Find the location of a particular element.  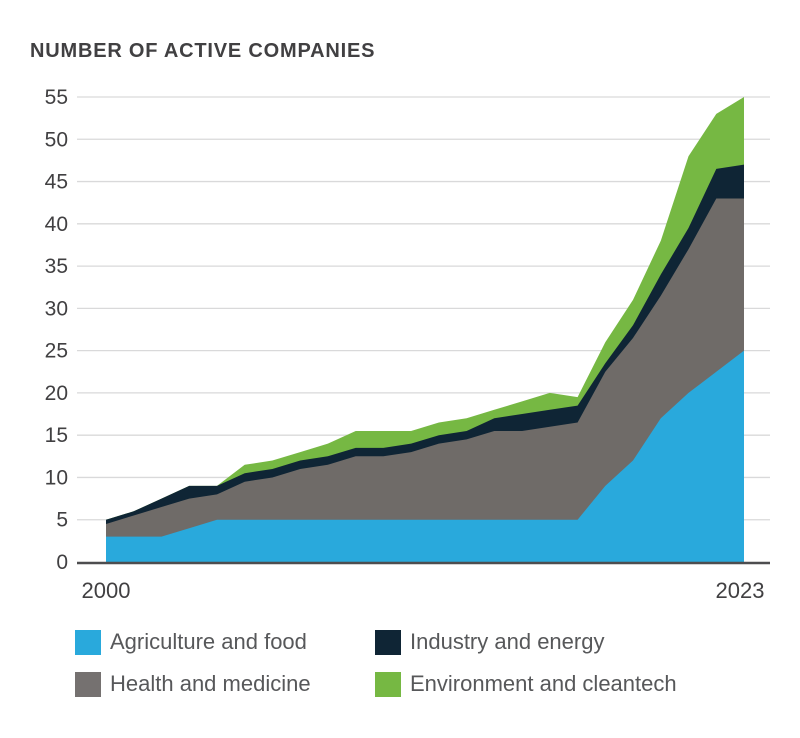

color-swatch-agriculture-and-food is located at coordinates (88, 642).